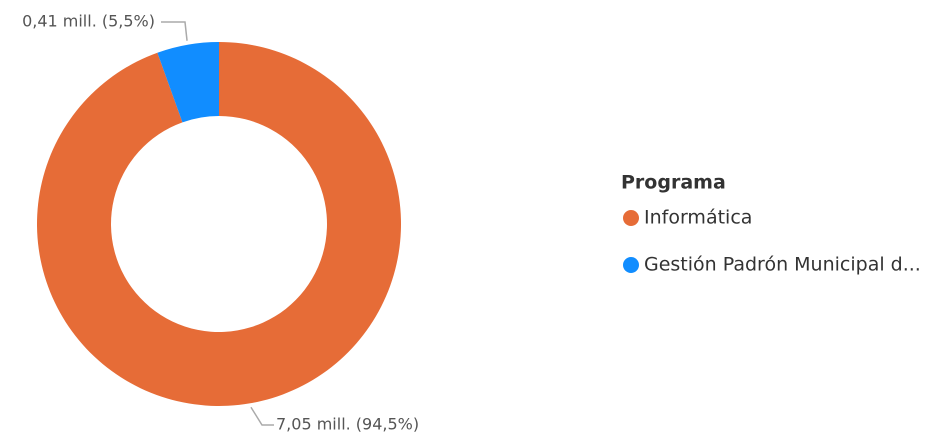 The image size is (948, 436). What do you see at coordinates (673, 183) in the screenshot?
I see `legend-title: Programa` at bounding box center [673, 183].